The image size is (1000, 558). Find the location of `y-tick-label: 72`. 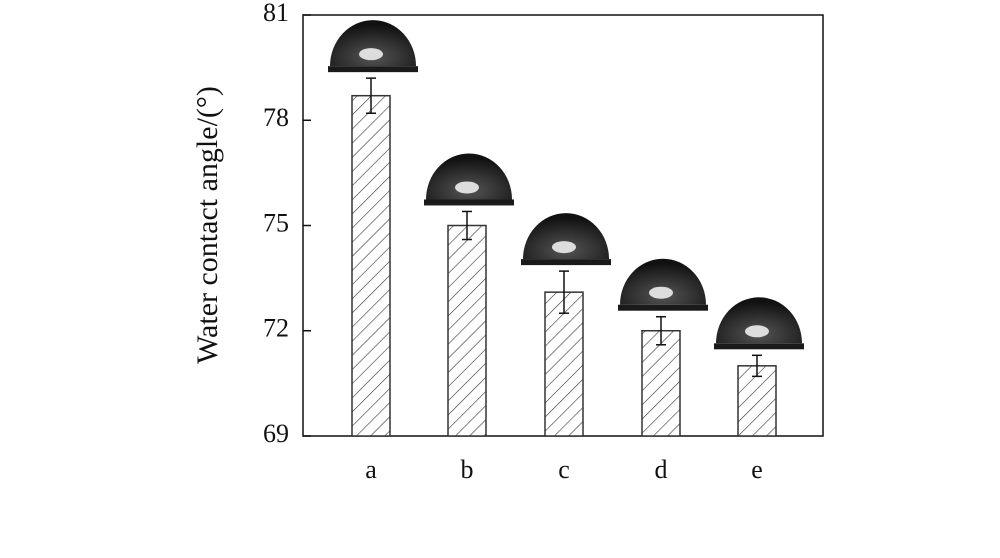

y-tick-label: 72 is located at coordinates (276, 328).